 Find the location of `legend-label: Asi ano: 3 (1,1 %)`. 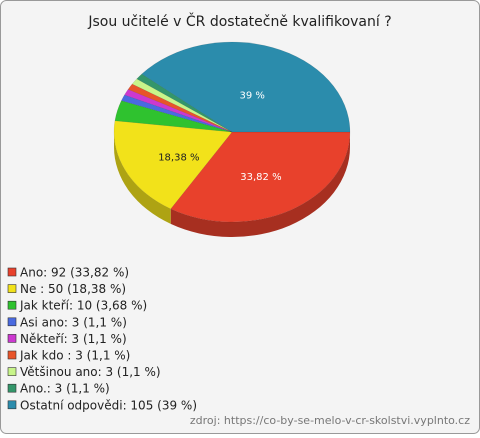

legend-label: Asi ano: 3 (1,1 %) is located at coordinates (73, 322).